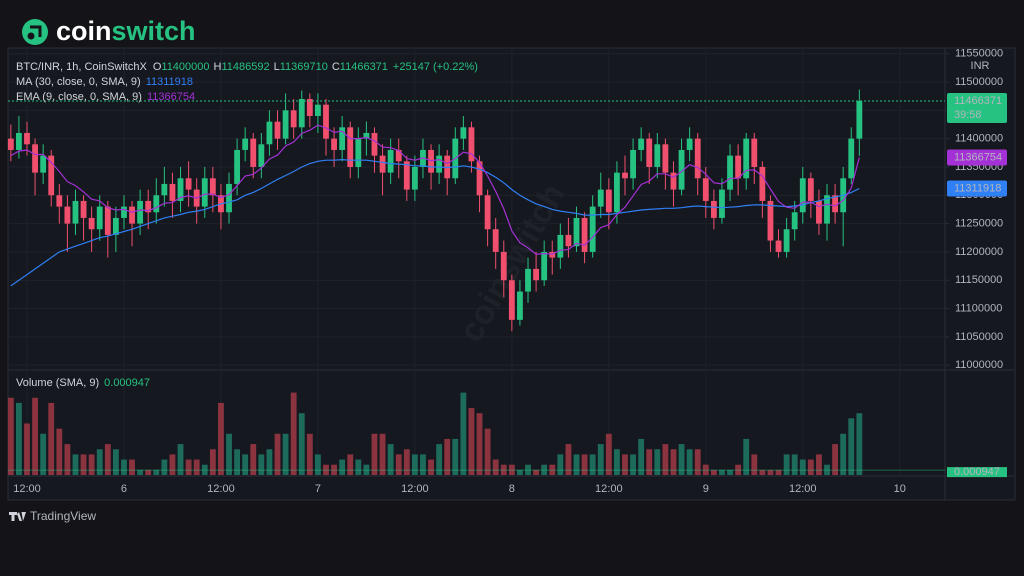 The height and width of the screenshot is (576, 1024). Describe the element at coordinates (978, 101) in the screenshot. I see `last-price-label: 11466371` at that location.